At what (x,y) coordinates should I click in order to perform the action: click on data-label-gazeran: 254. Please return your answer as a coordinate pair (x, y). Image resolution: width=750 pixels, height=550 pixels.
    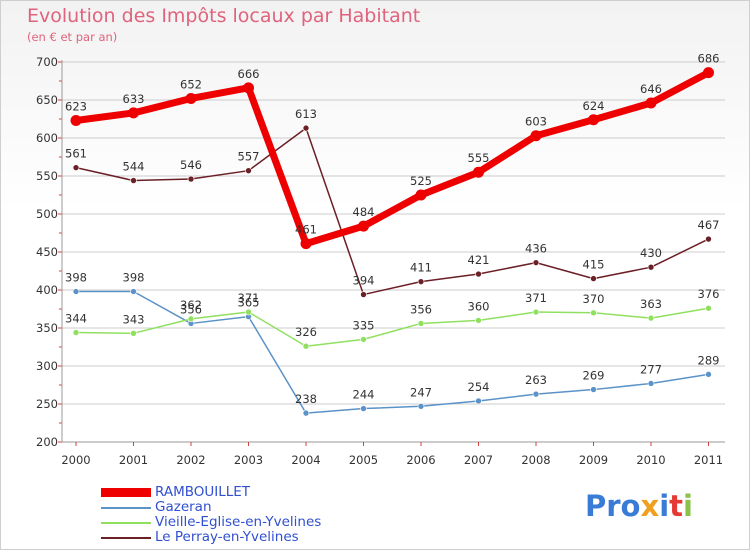
    Looking at the image, I should click on (479, 387).